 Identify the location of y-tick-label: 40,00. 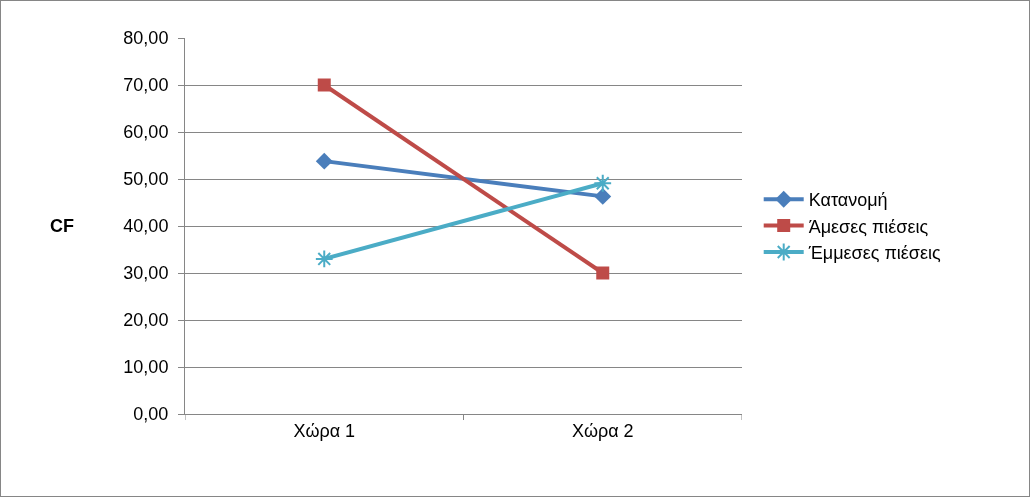
(146, 226).